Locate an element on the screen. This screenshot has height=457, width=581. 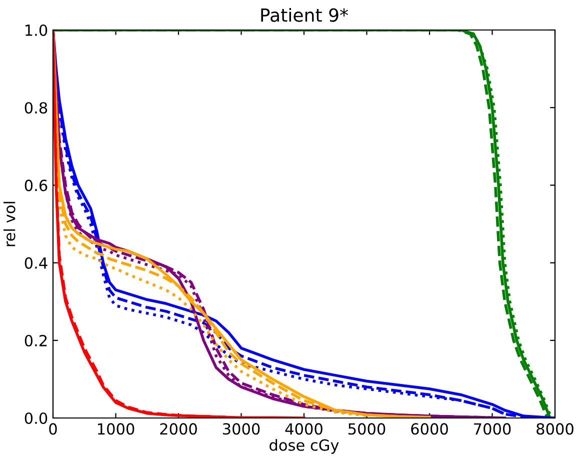
y-tick-label: 1.0 is located at coordinates (37, 30).